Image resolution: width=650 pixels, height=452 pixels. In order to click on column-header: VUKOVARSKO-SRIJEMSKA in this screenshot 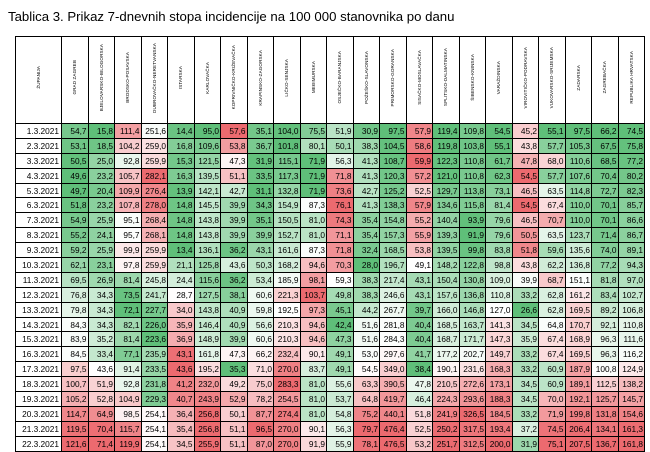, I will do `click(552, 80)`.